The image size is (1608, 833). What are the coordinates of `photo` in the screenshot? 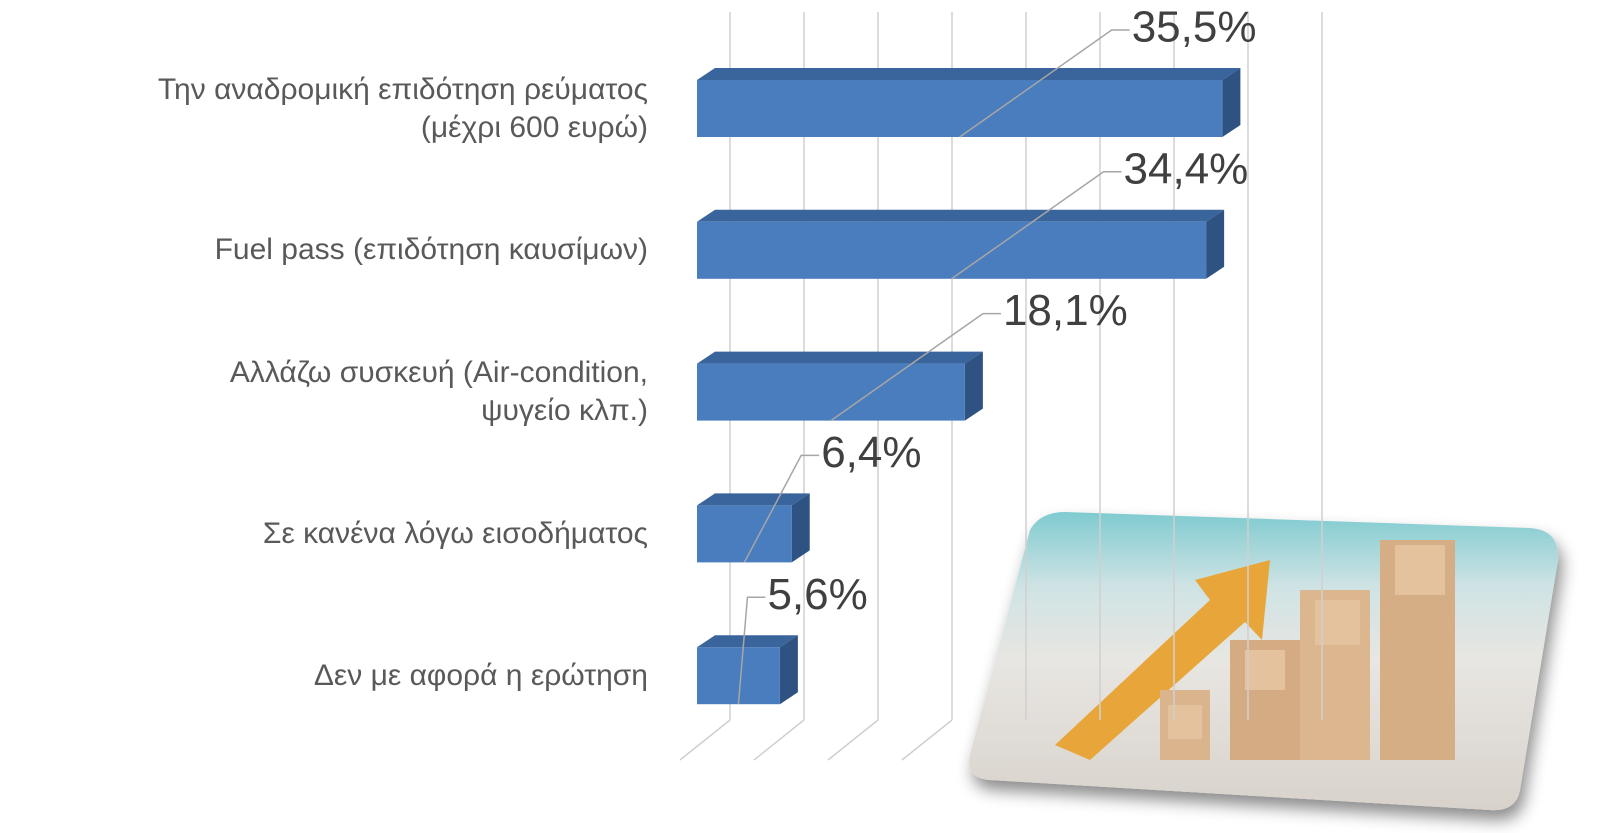 It's located at (1264, 661).